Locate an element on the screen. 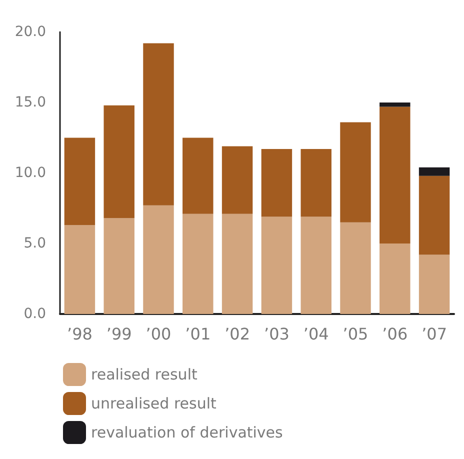 The height and width of the screenshot is (459, 464). x-tick-label: ’02 is located at coordinates (237, 334).